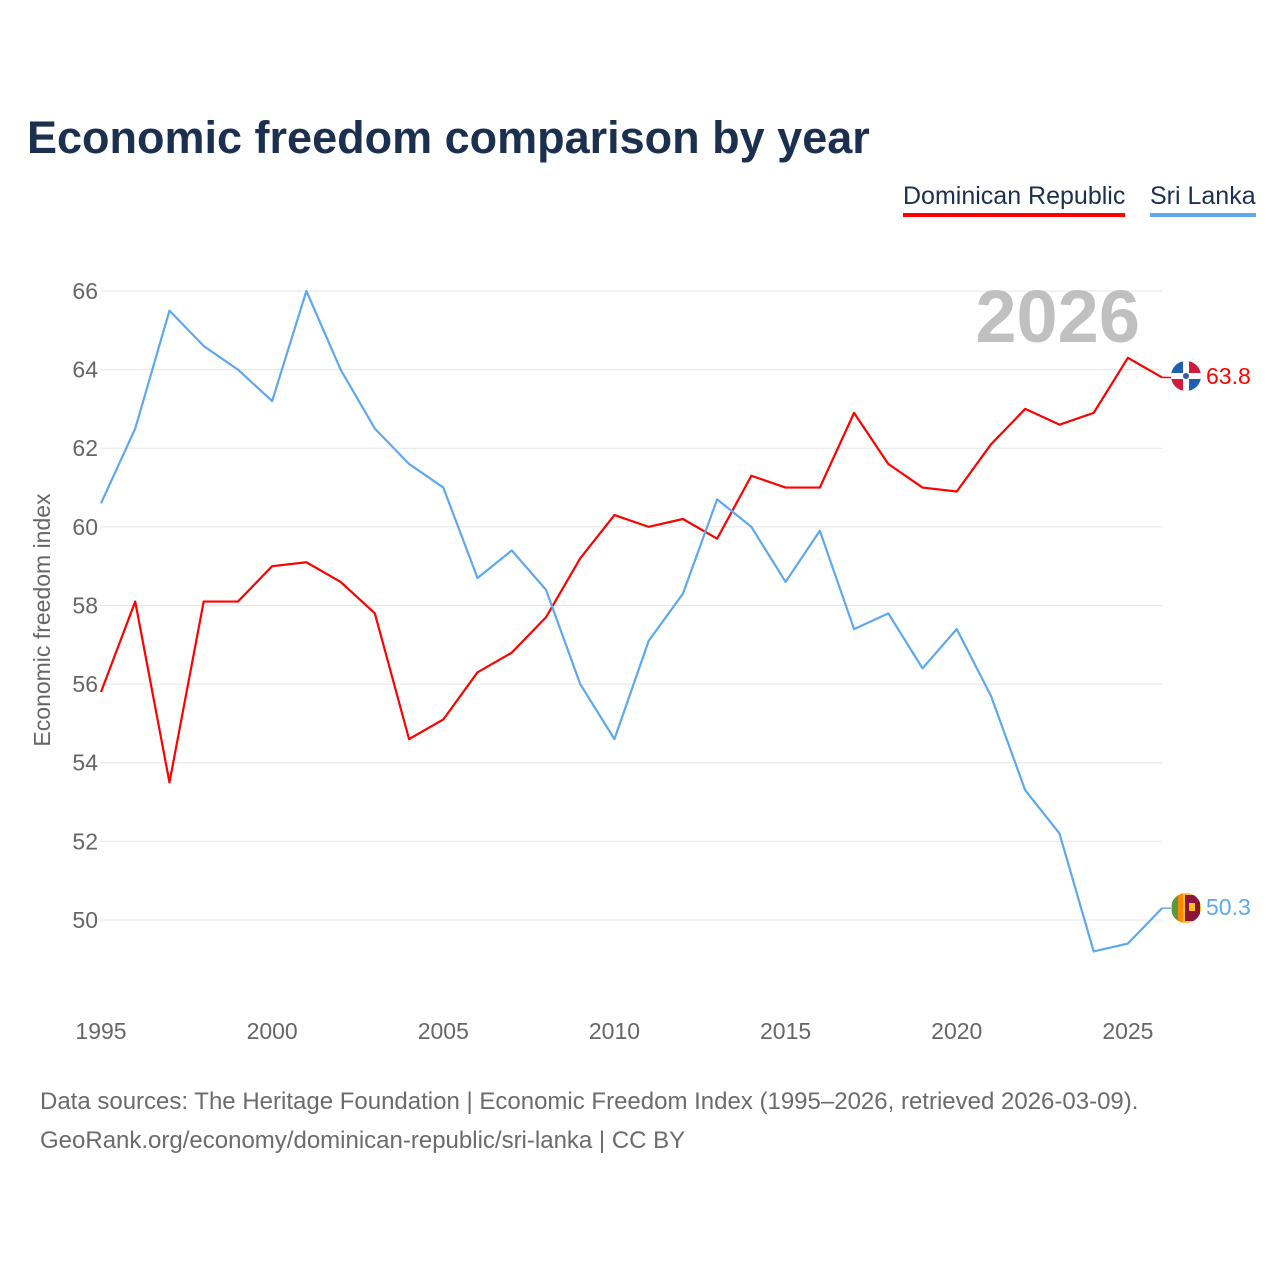  I want to click on y-tick-label: 58, so click(85, 605).